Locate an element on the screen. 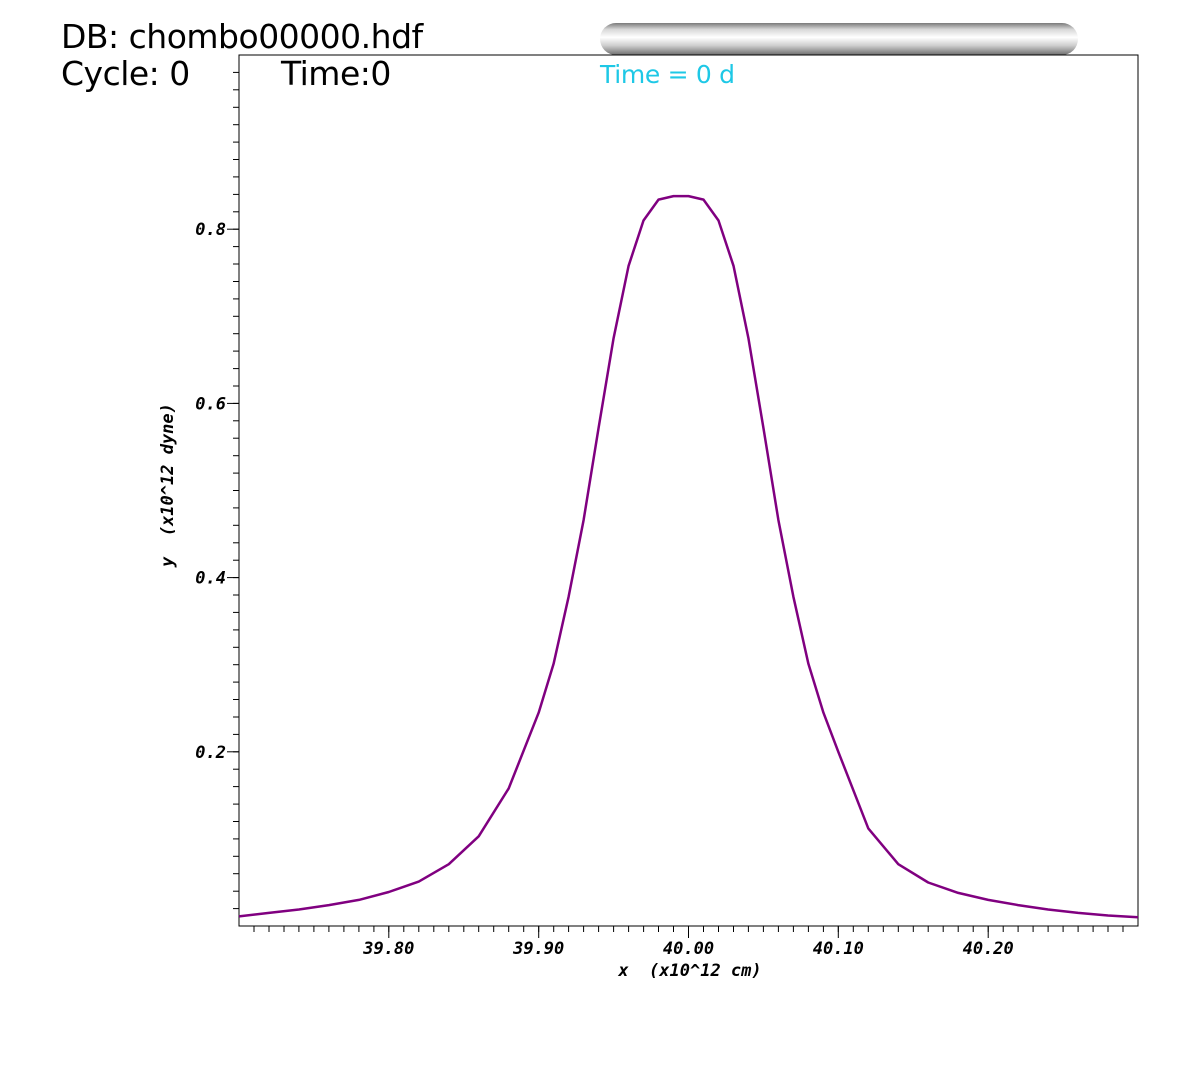  x-tick-label: 40.00 is located at coordinates (688, 949).